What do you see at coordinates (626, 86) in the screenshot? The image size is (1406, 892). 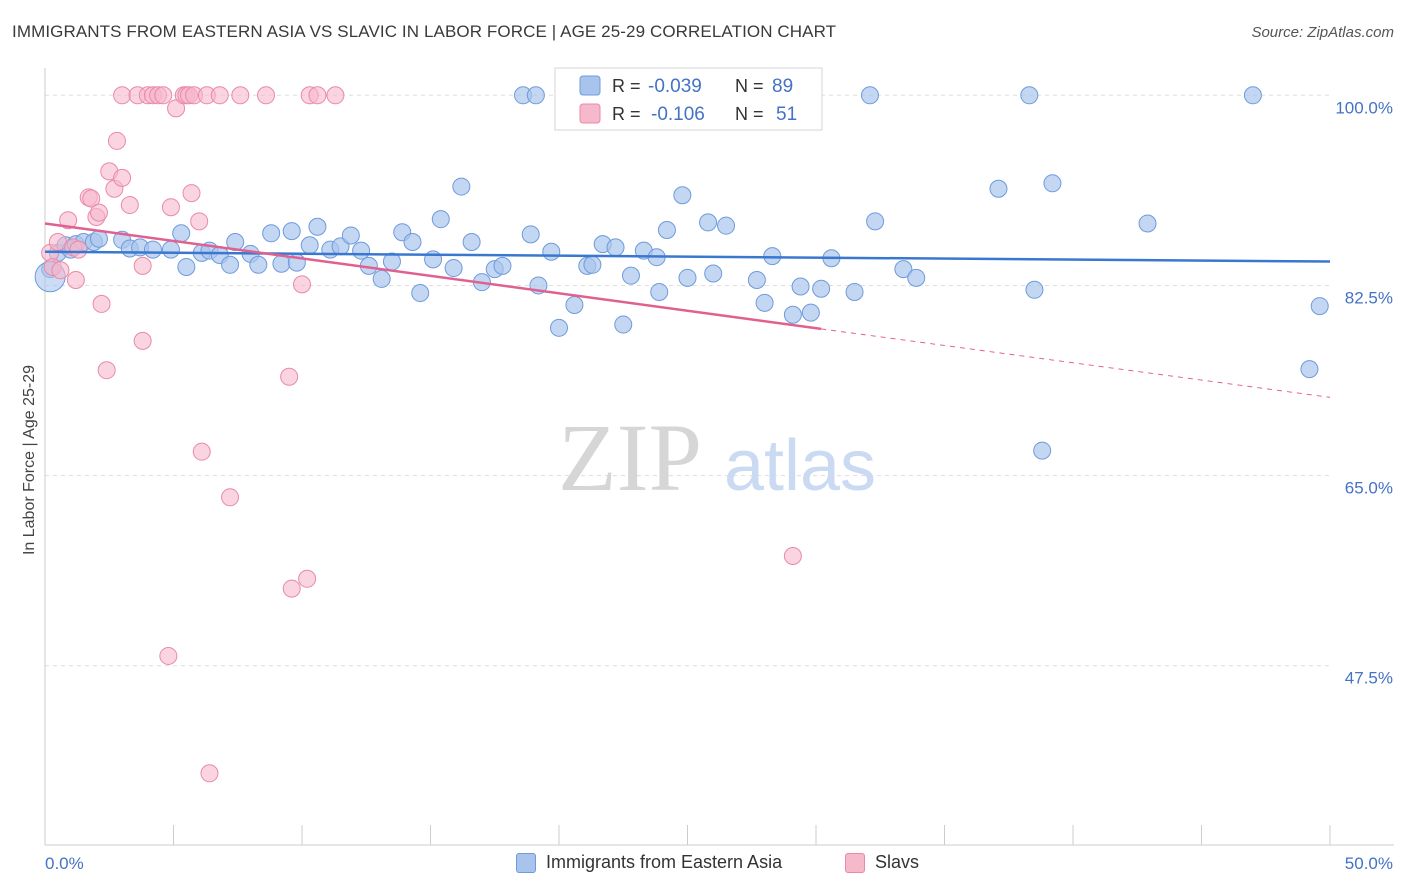 I see `legend-r-label-1: R =` at bounding box center [626, 86].